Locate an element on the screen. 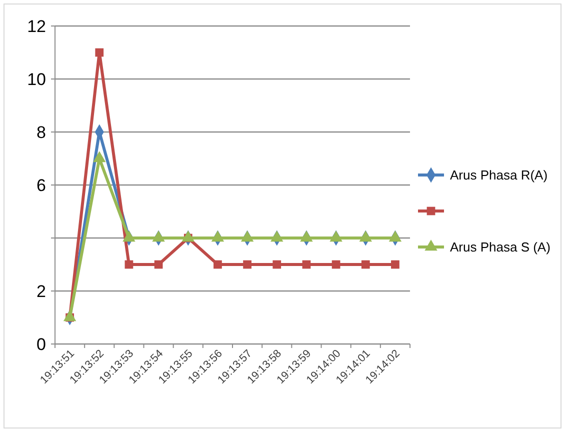 The width and height of the screenshot is (565, 432). legend-label: Arus Phasa S (A) is located at coordinates (500, 247).